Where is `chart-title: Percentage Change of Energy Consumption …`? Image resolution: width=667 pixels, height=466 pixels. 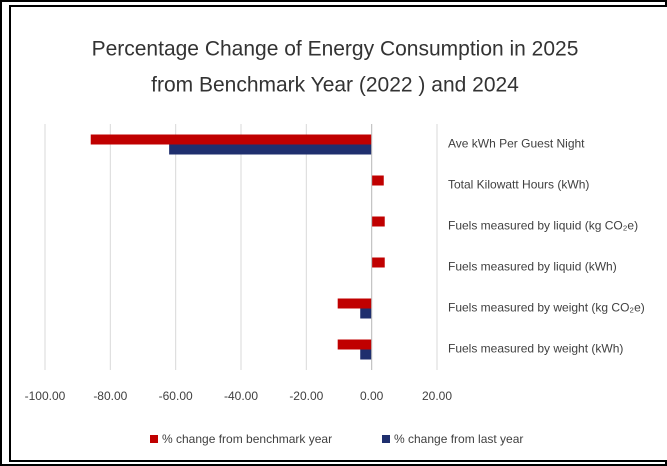
chart-title: Percentage Change of Energy Consumption … is located at coordinates (335, 49).